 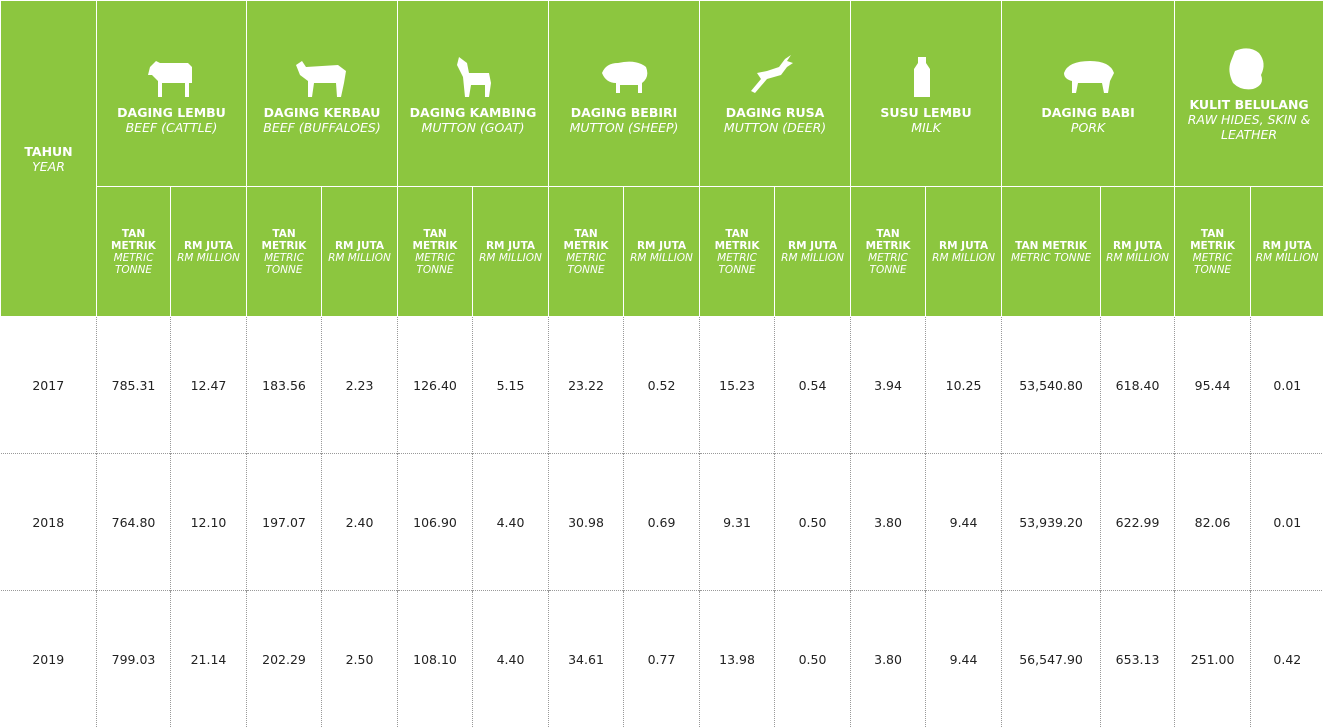 I want to click on value-cell: 2.40, so click(x=360, y=522).